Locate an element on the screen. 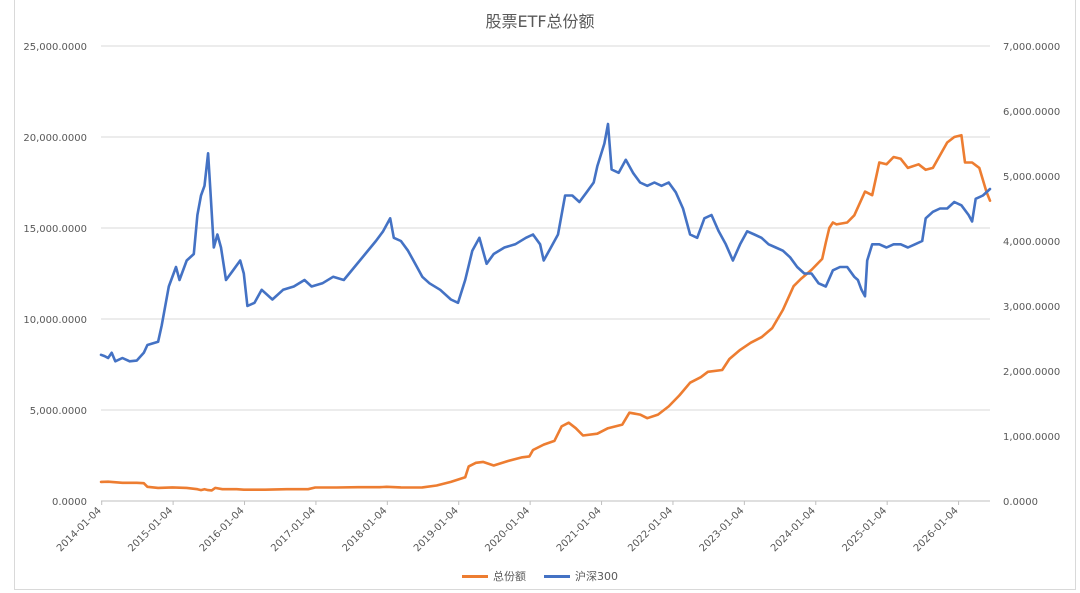 The image size is (1080, 593). legend-swatch-total-shares is located at coordinates (475, 576).